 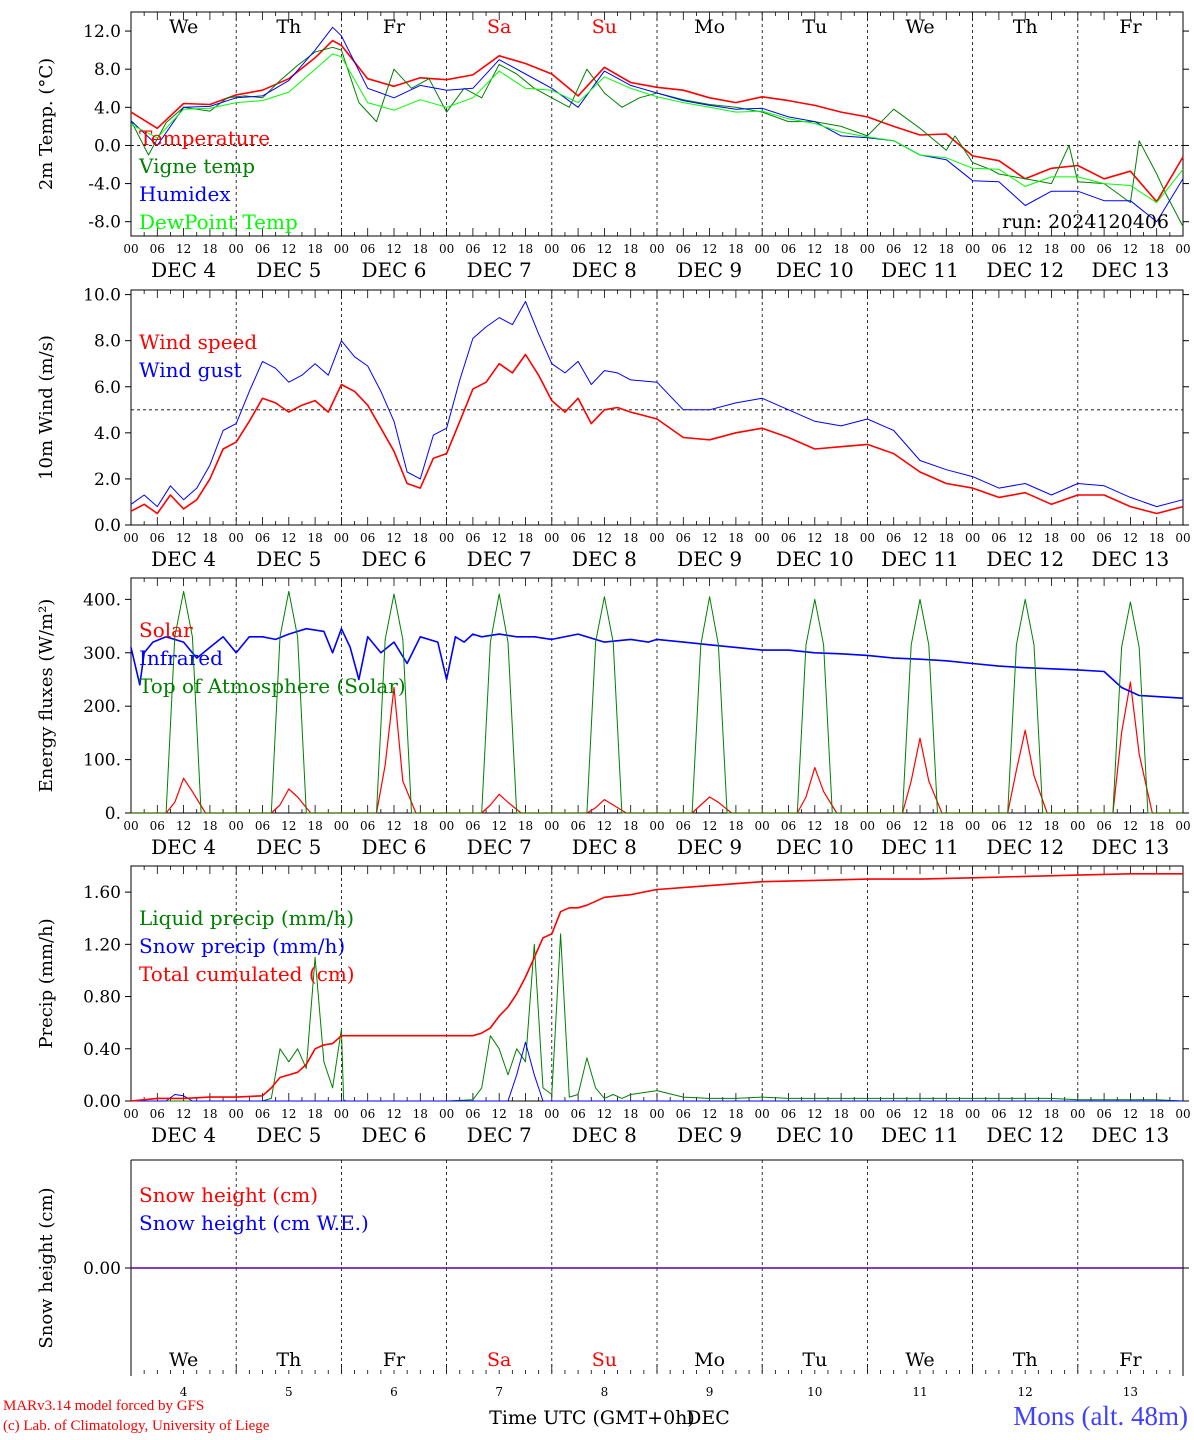 What do you see at coordinates (46, 124) in the screenshot?
I see `y-axis-label: 2m Temp. (°C)` at bounding box center [46, 124].